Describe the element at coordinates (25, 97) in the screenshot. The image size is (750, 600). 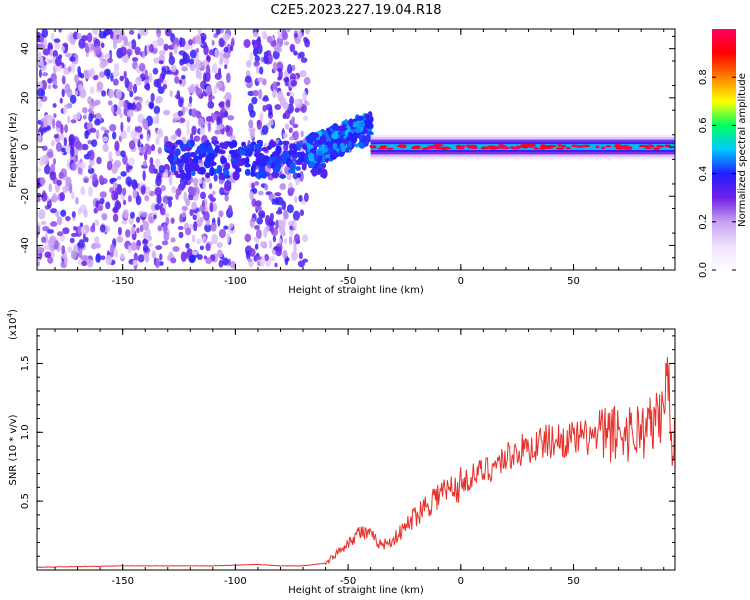
I see `y-tick-label: 20` at that location.